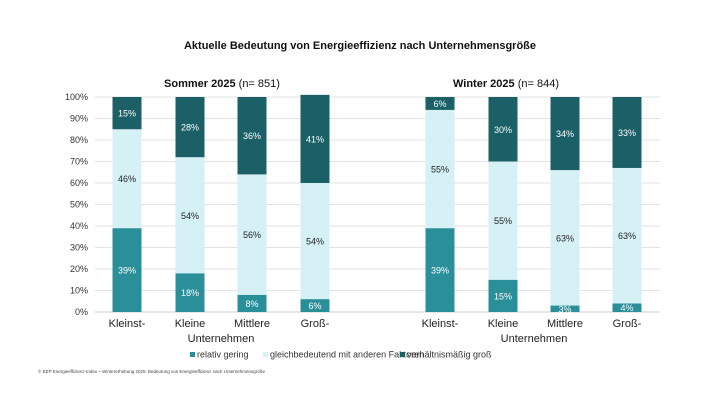 The width and height of the screenshot is (720, 405). I want to click on data-label: 36%, so click(252, 136).